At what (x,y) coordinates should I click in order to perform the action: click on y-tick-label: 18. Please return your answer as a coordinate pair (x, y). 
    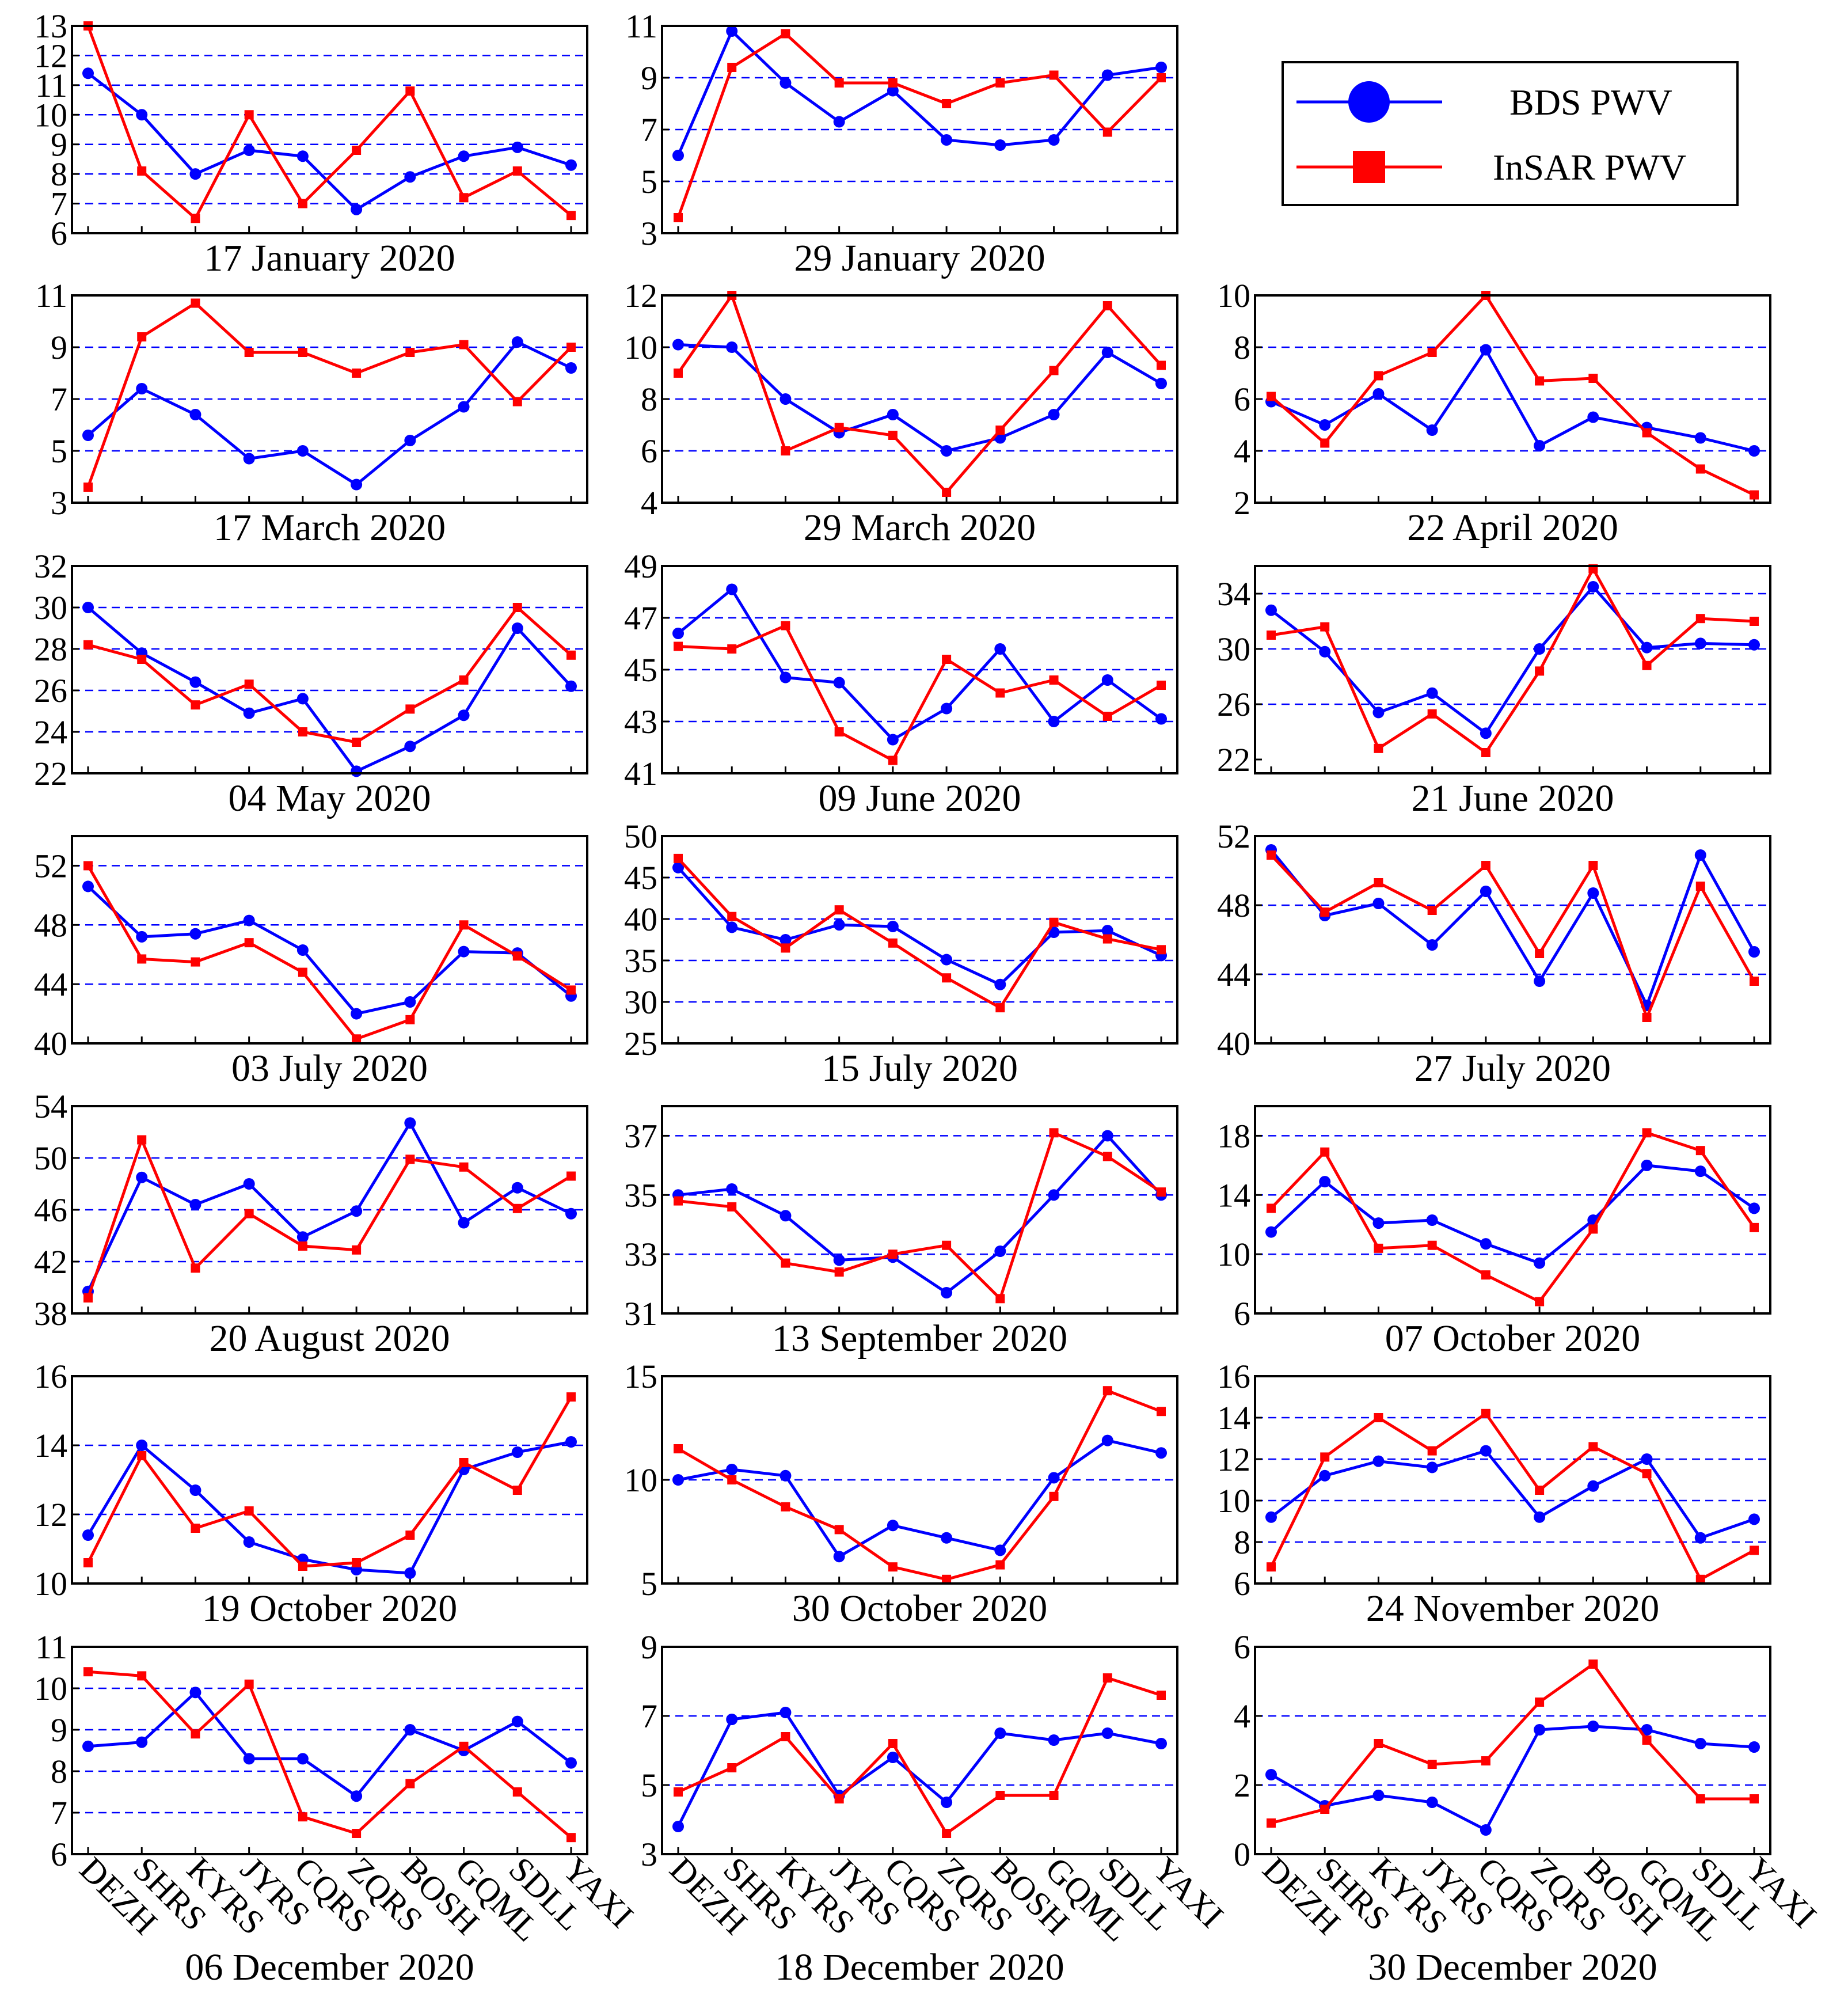
    Looking at the image, I should click on (1233, 1136).